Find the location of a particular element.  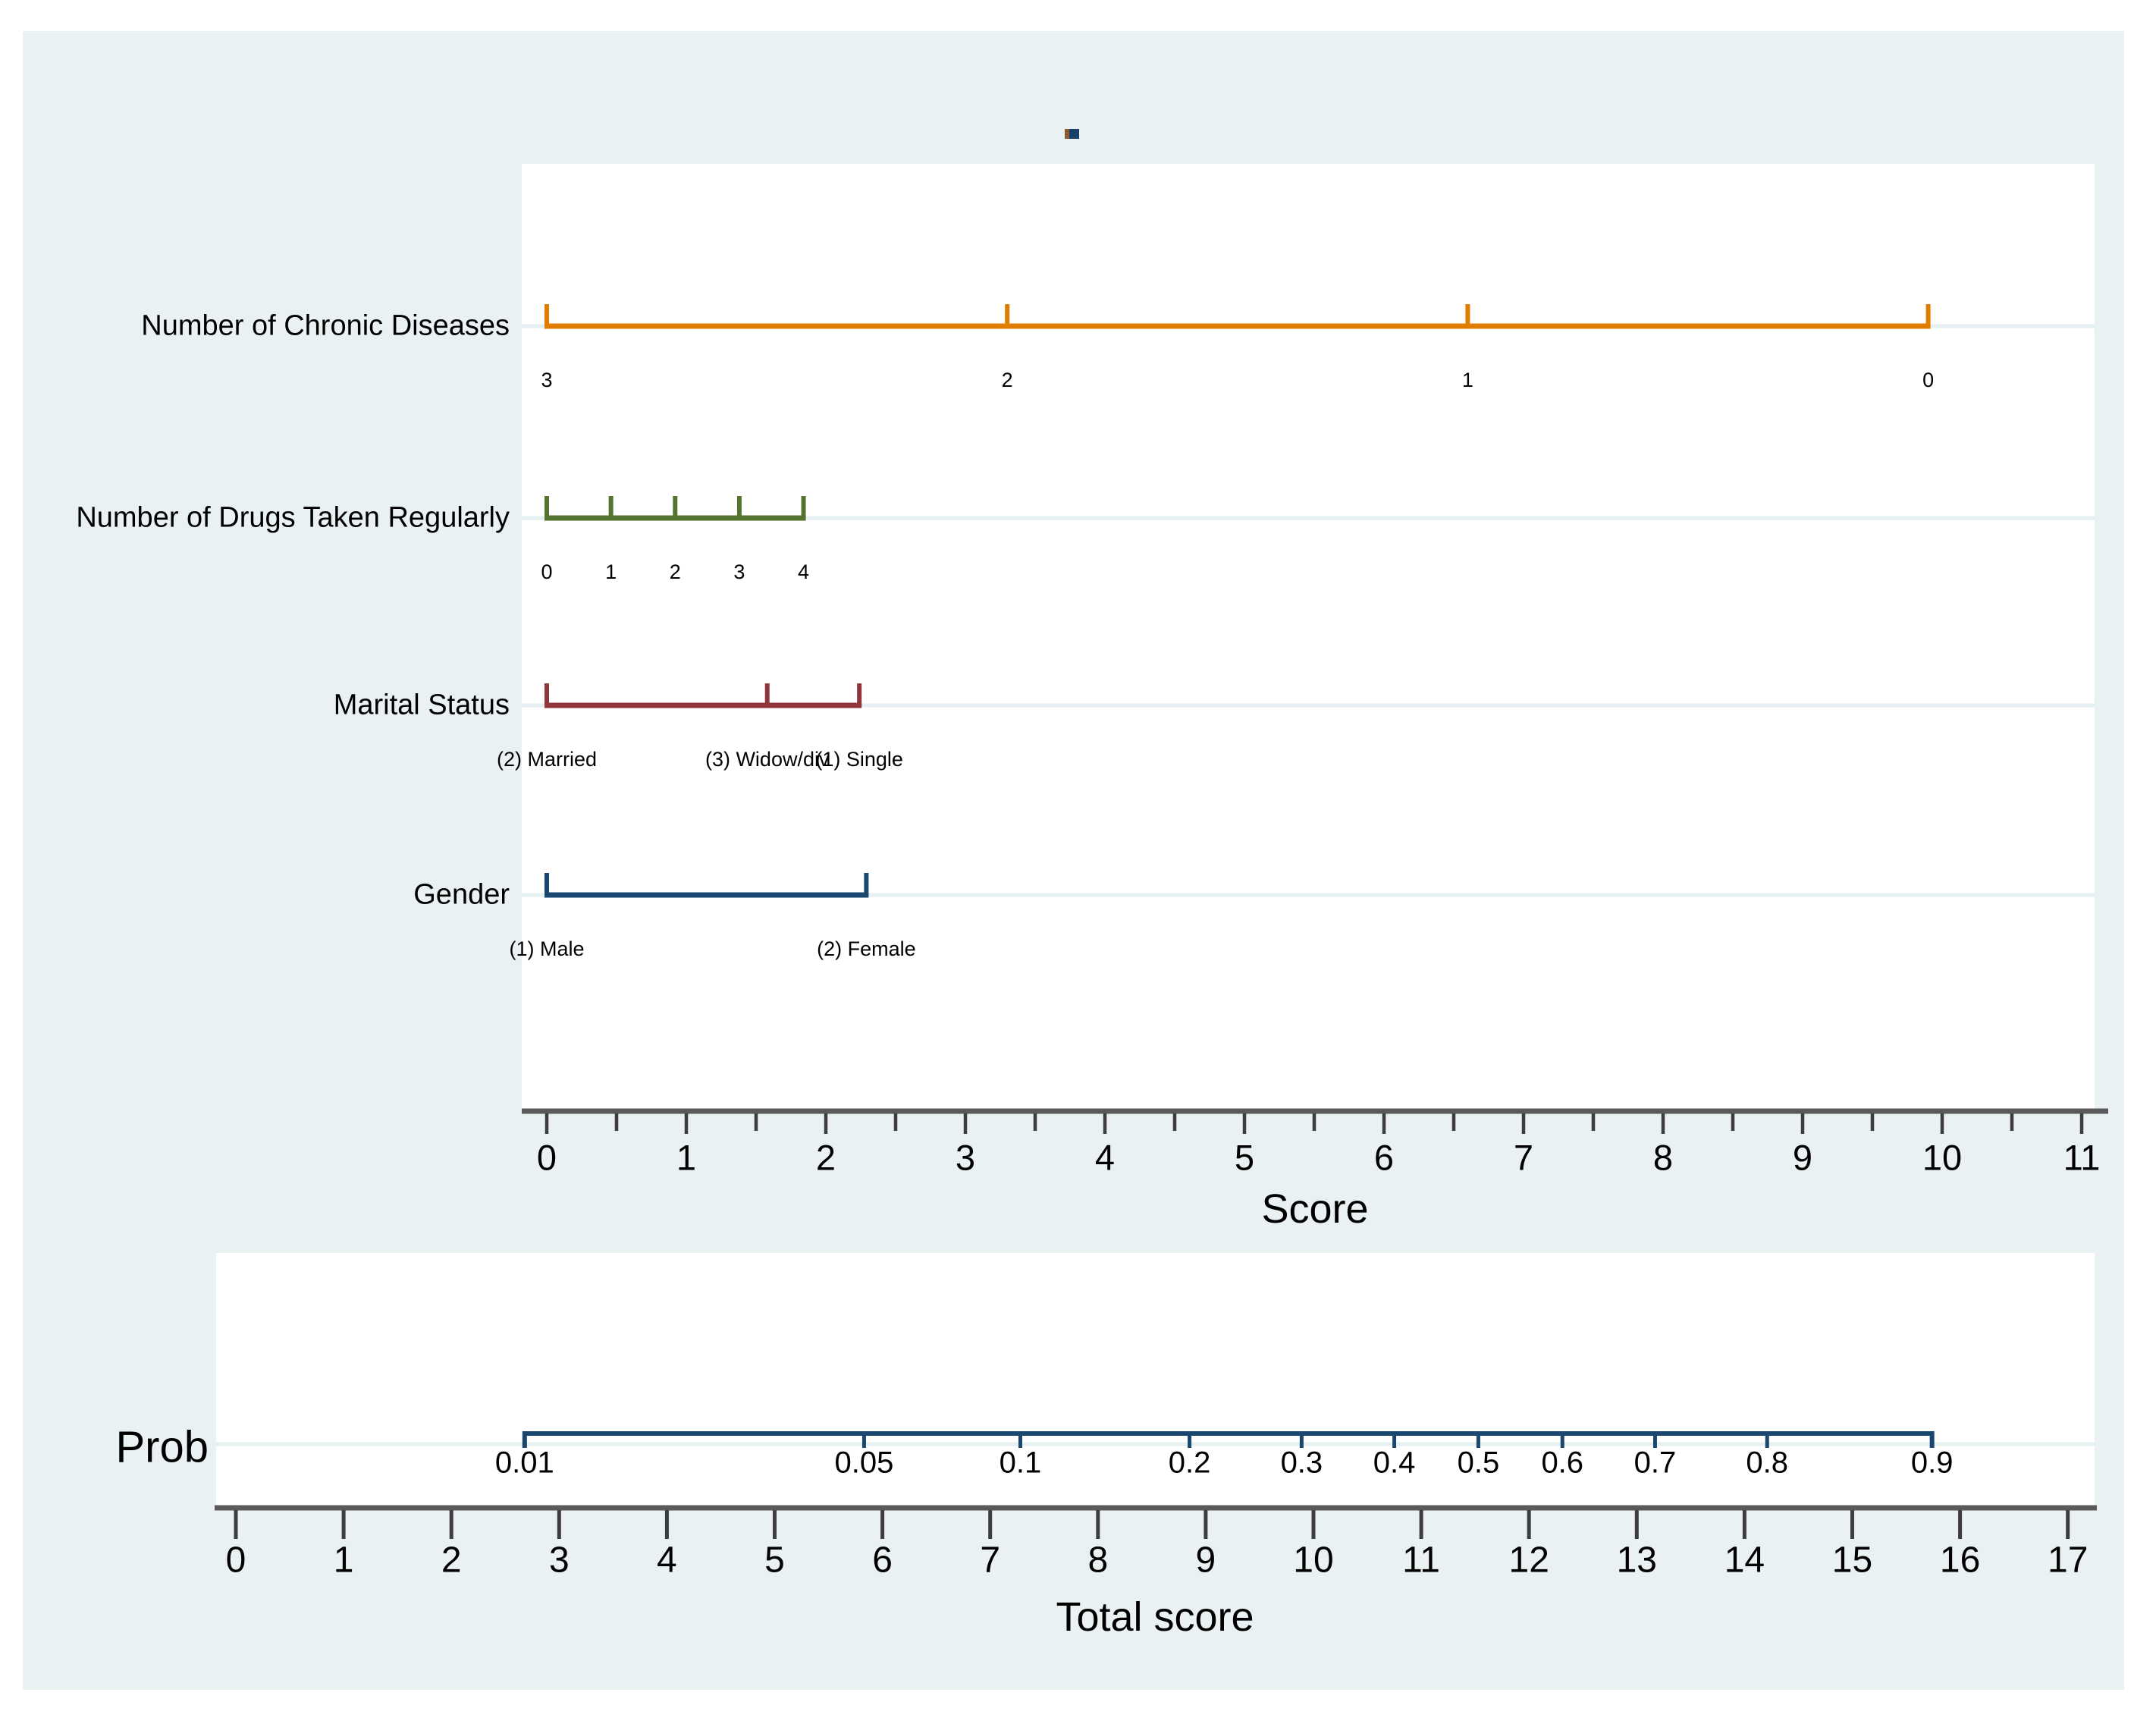

scale-tick-label: (2) Female is located at coordinates (866, 948).